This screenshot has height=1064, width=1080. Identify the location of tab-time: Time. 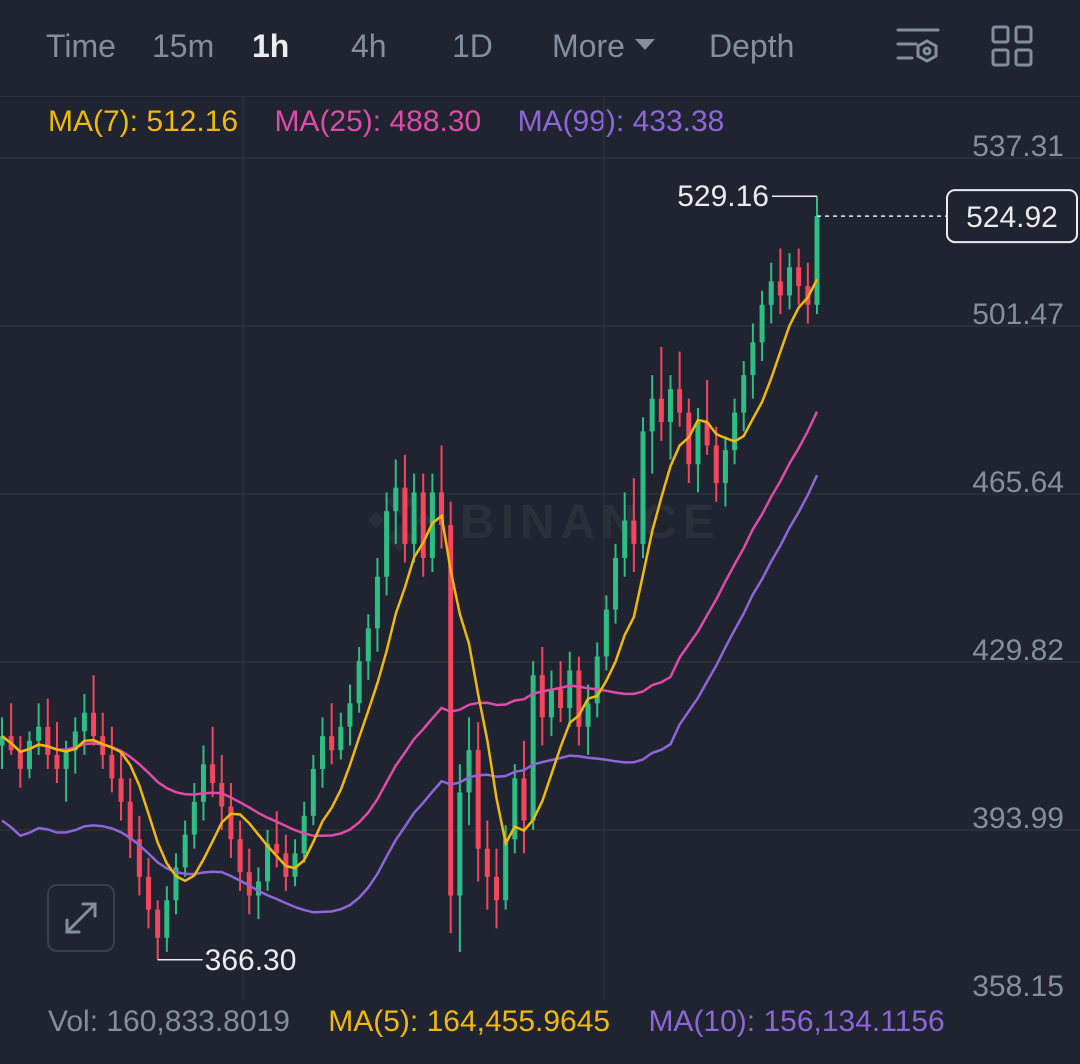
(81, 46).